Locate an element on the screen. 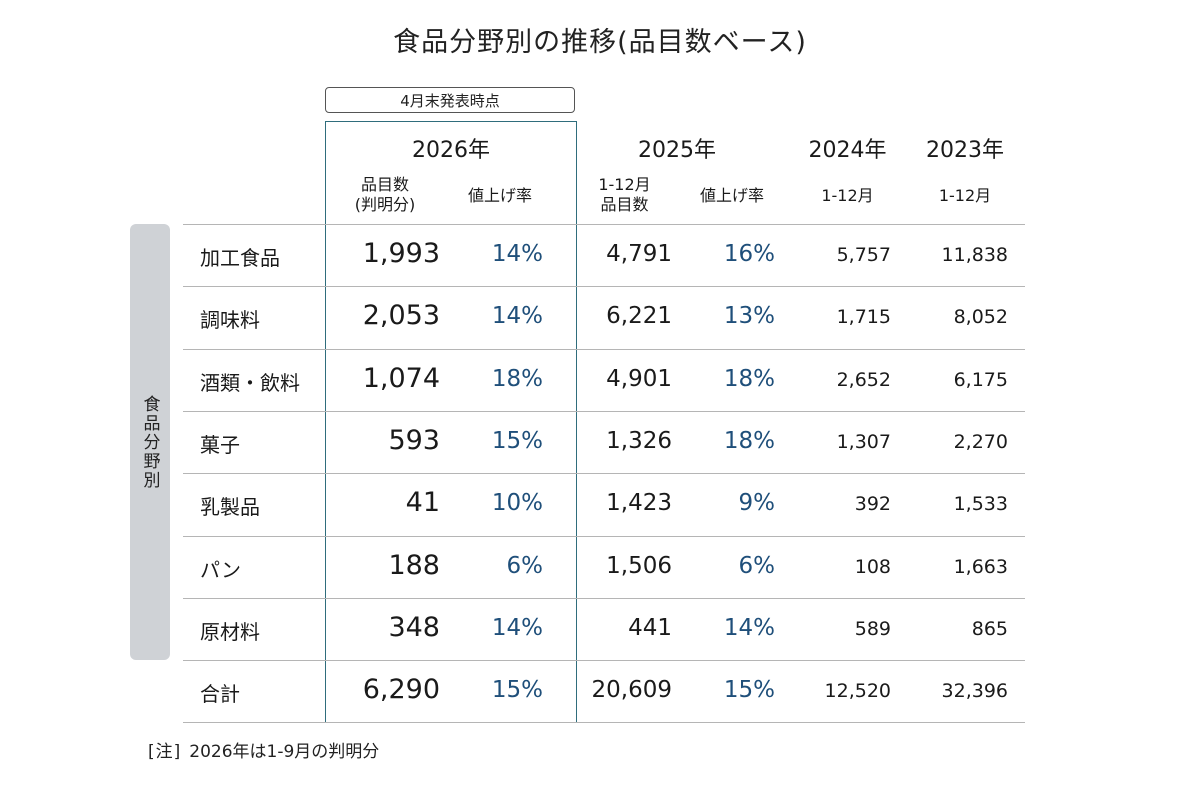  count-2024: 5,757 is located at coordinates (863, 255).